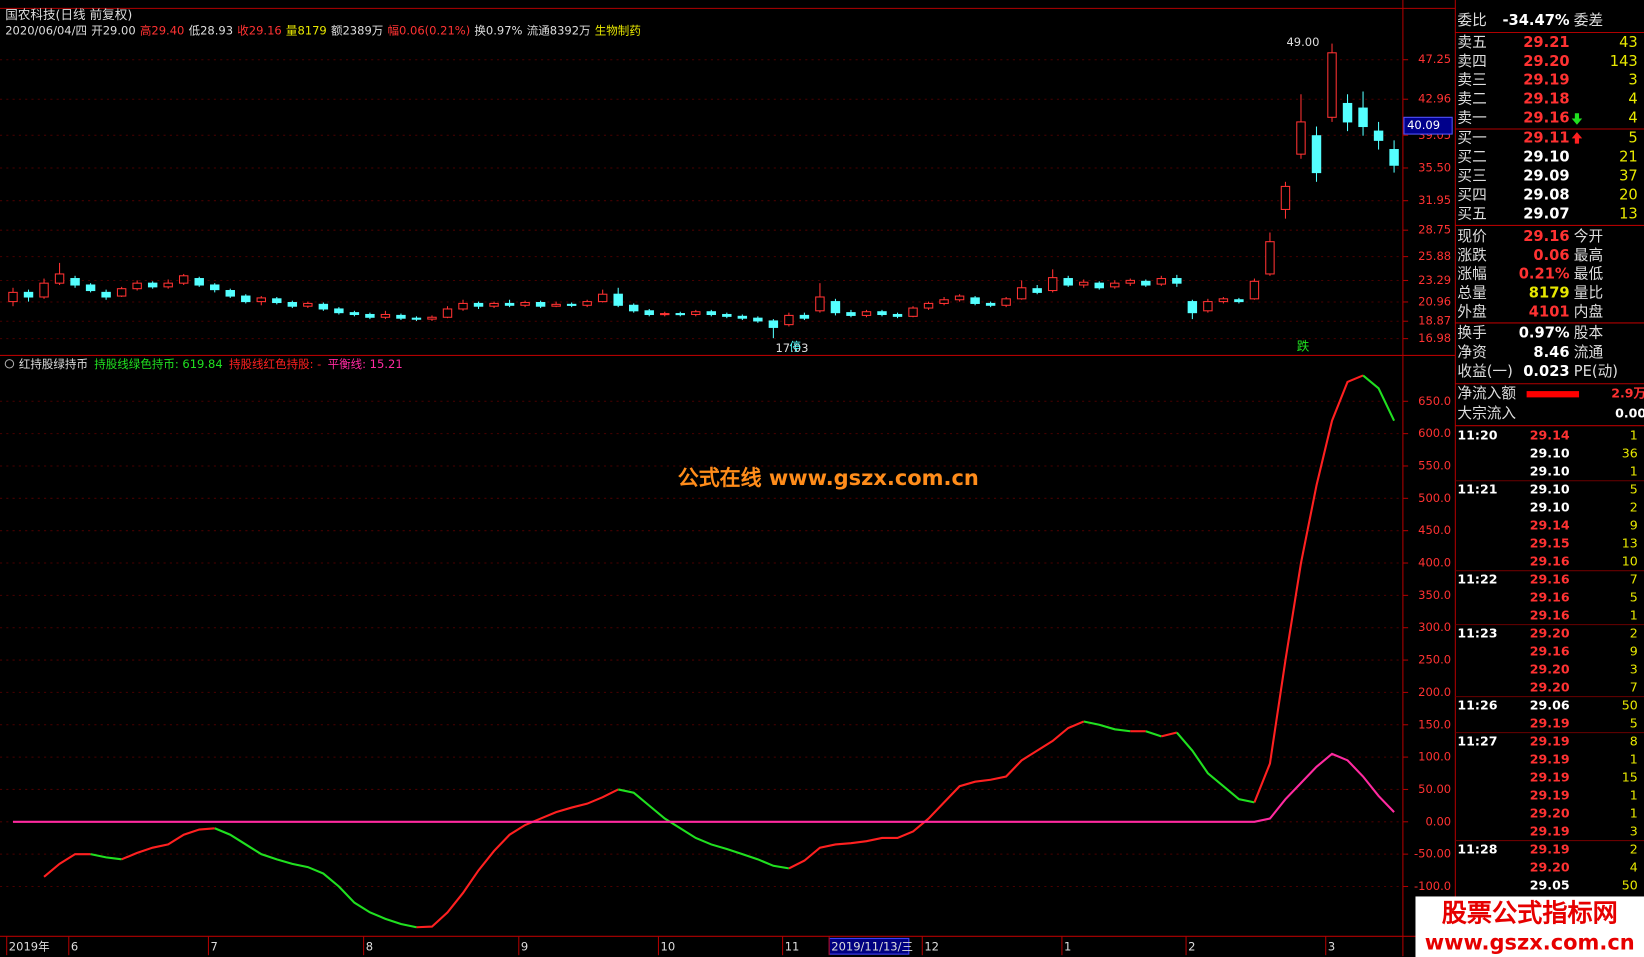  I want to click on tick-vol: 50, so click(1630, 884).